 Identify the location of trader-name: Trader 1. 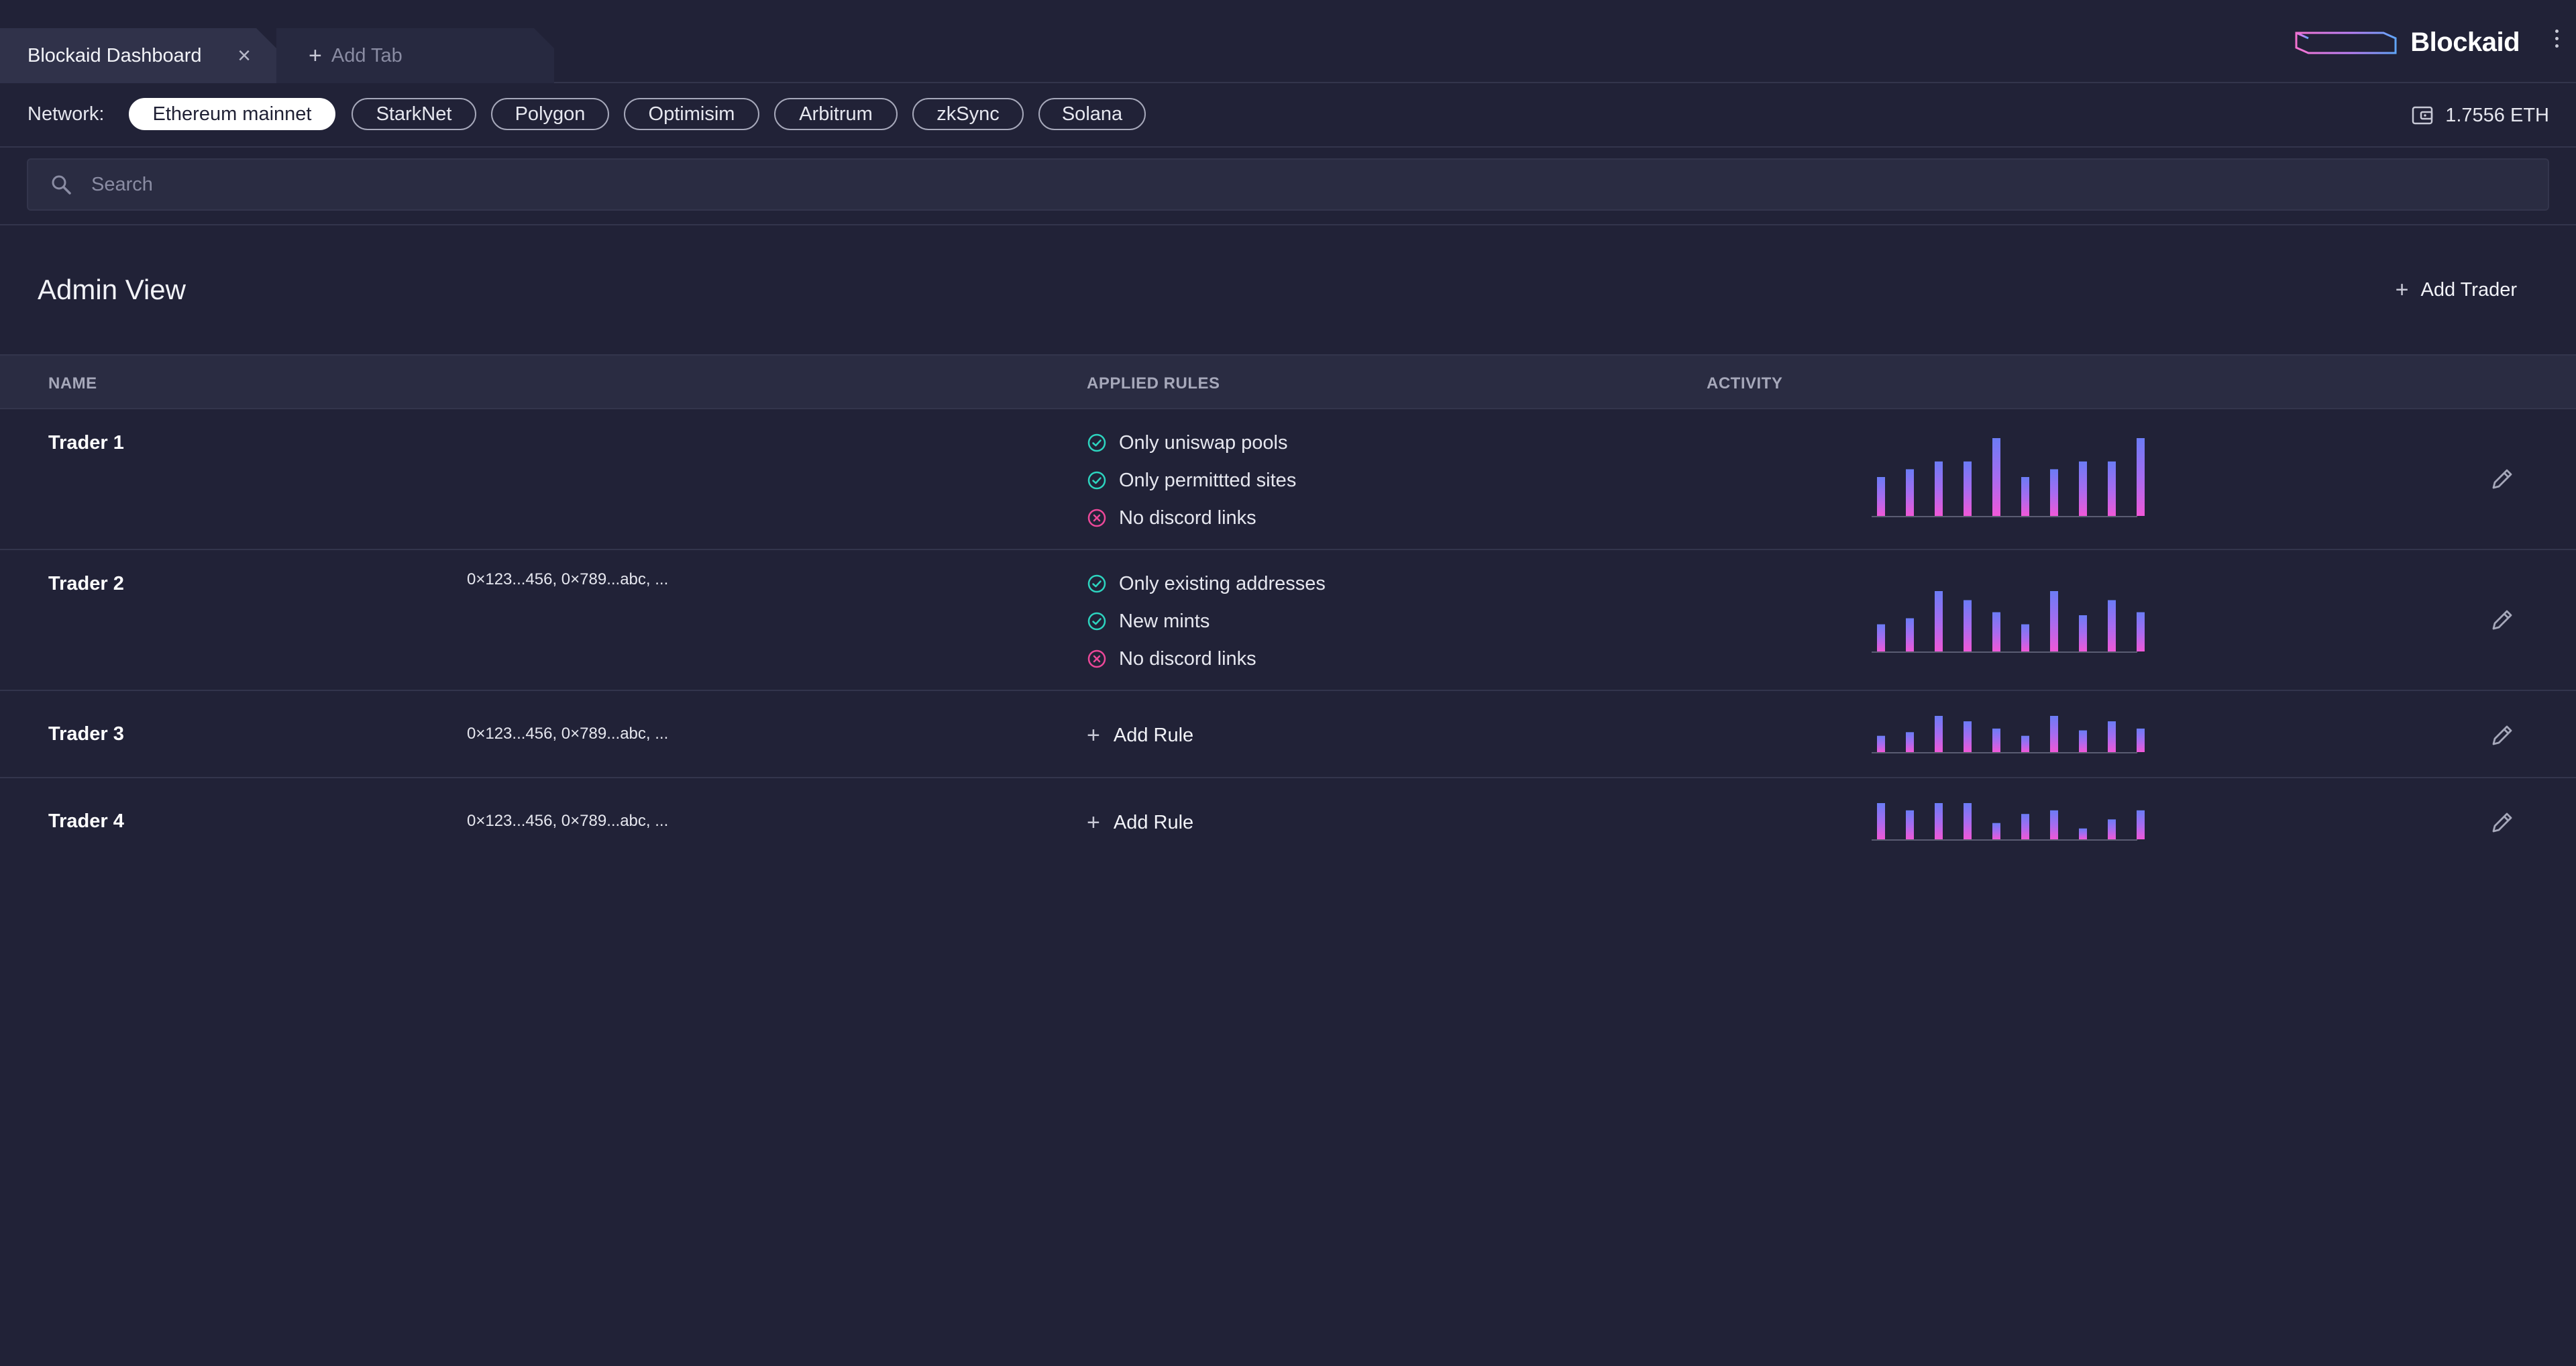
(86, 443).